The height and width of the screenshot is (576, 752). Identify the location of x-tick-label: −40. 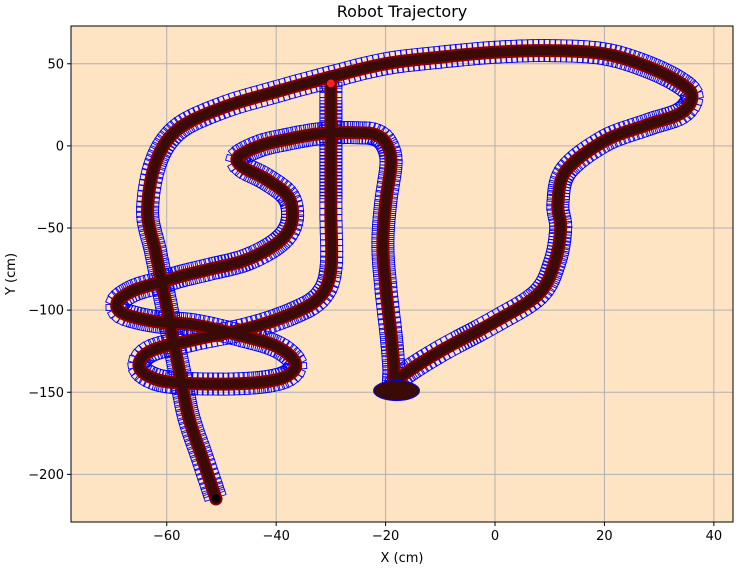
(275, 536).